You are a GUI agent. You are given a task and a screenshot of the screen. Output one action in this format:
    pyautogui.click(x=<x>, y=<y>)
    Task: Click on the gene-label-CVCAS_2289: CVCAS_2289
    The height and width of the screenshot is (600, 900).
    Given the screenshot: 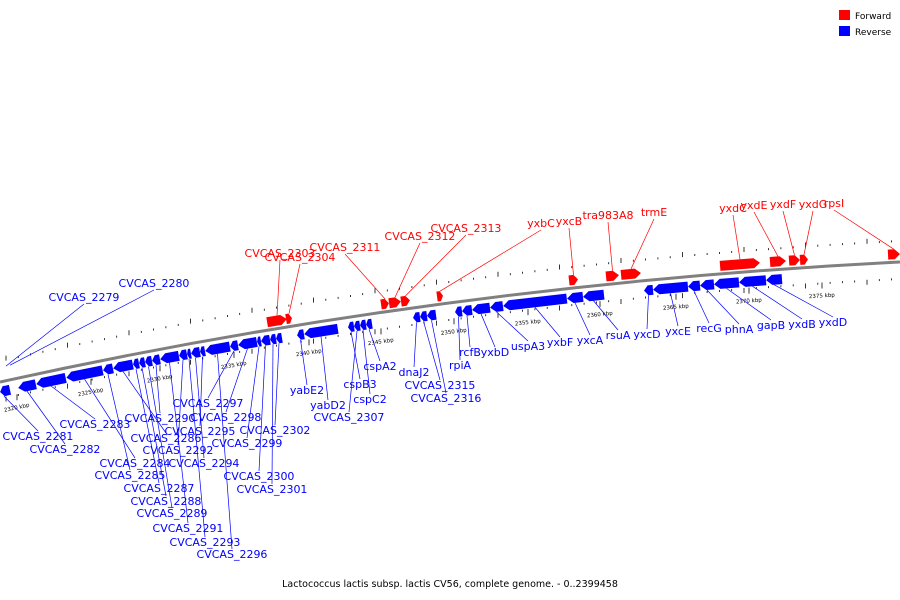 What is the action you would take?
    pyautogui.click(x=172, y=513)
    